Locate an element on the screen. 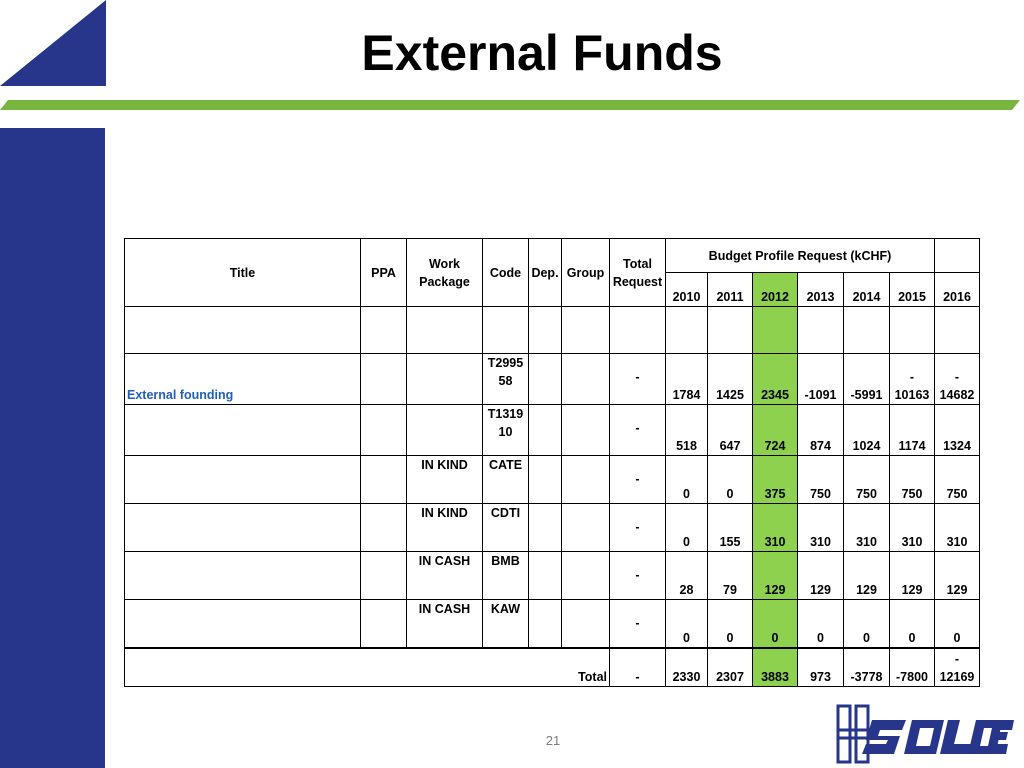  header-budget-profile: Budget Profile Request (kCHF) is located at coordinates (800, 255).